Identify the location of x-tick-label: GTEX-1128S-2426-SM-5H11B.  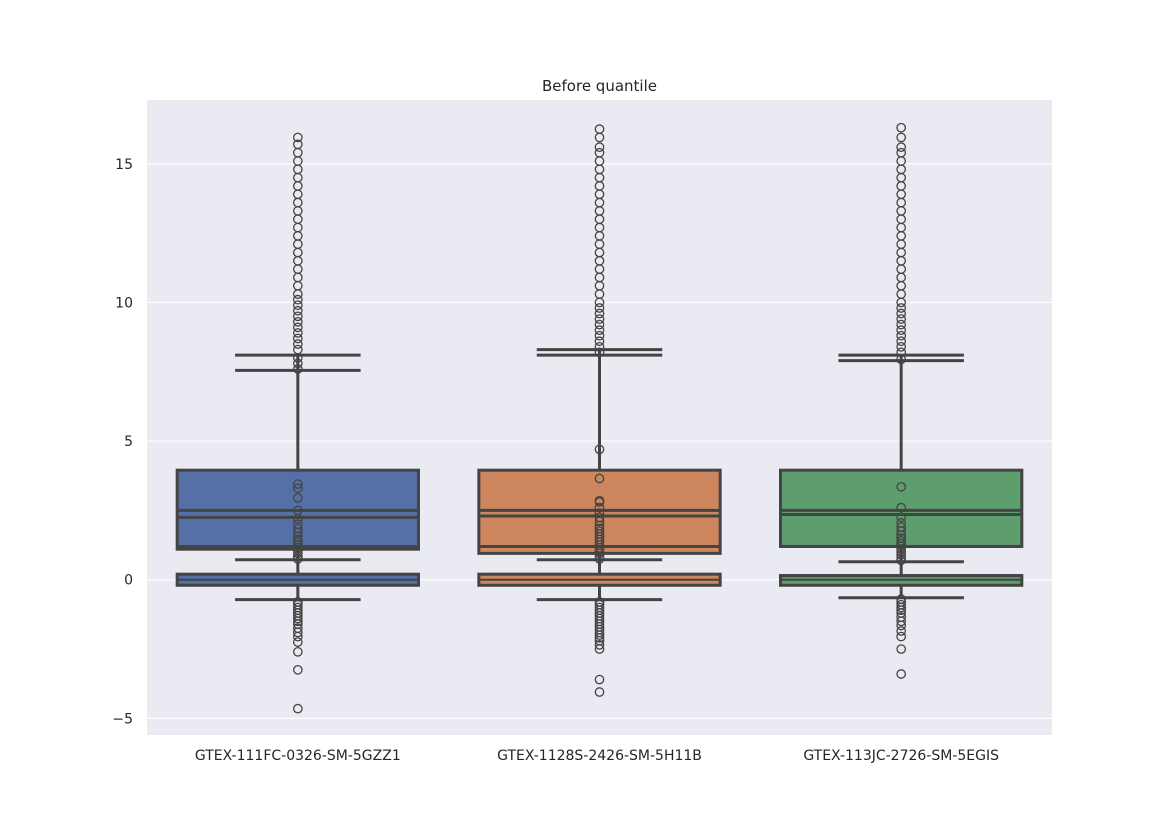
(599, 756).